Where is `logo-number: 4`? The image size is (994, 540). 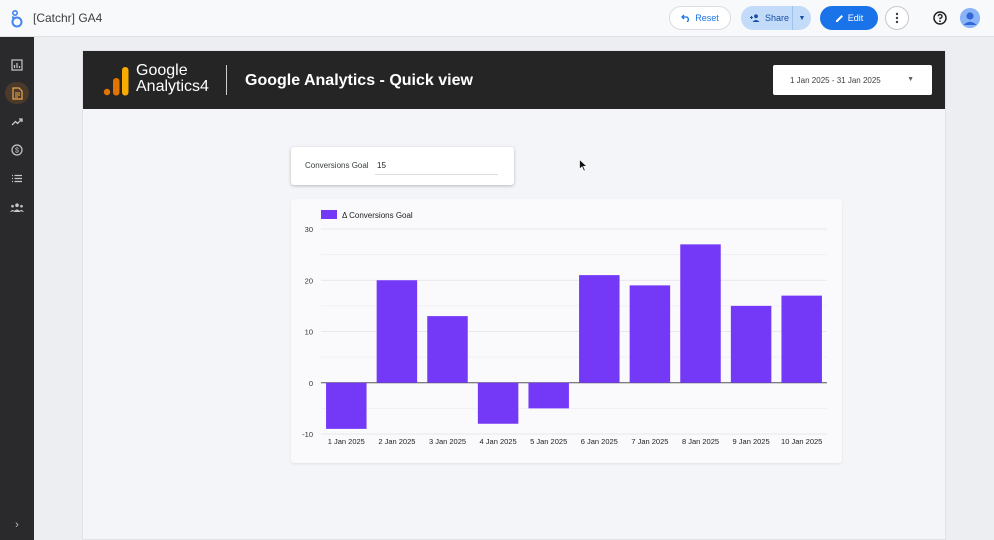 logo-number: 4 is located at coordinates (204, 86).